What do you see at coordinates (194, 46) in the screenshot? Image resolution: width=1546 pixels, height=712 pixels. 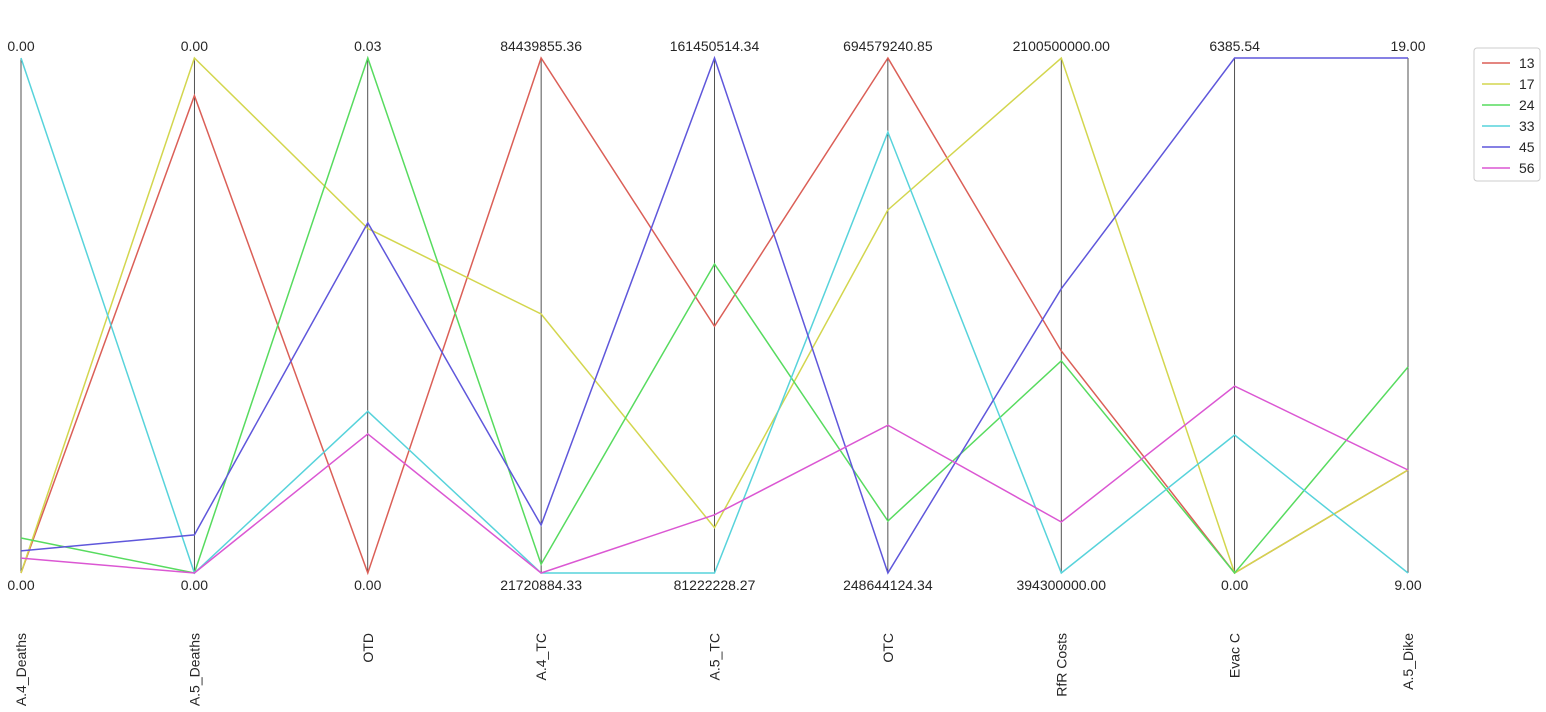 I see `axis-max-label-a-5-deaths: 0.00` at bounding box center [194, 46].